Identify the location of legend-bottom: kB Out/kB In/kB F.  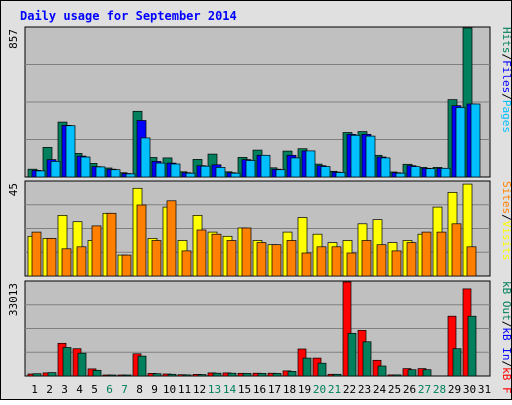
(506, 337).